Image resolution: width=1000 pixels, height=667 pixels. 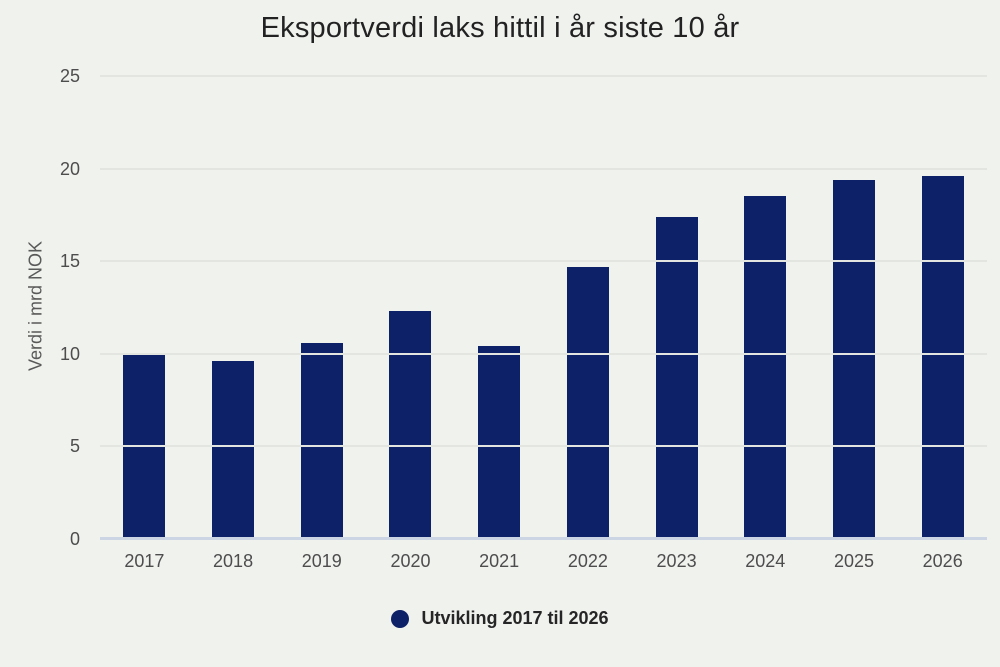 I want to click on legend: Utvikling 2017 til 2026, so click(x=500, y=618).